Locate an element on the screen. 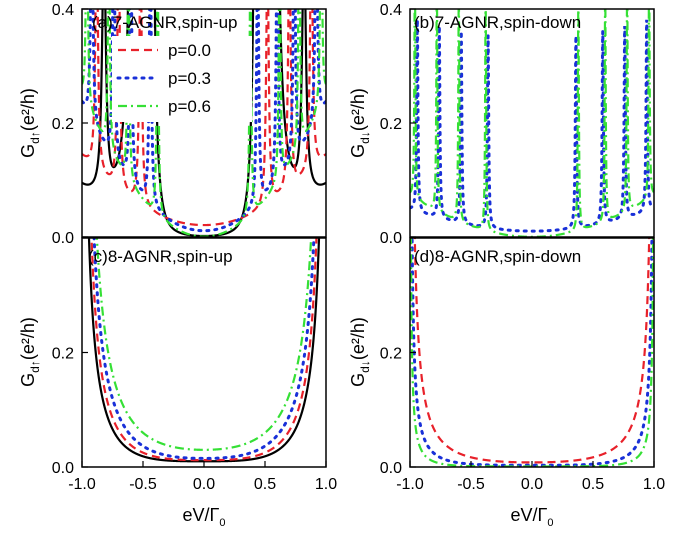 This screenshot has width=699, height=535. panel-a-ylabel: Gd↑(e²/h) is located at coordinates (30, 123).